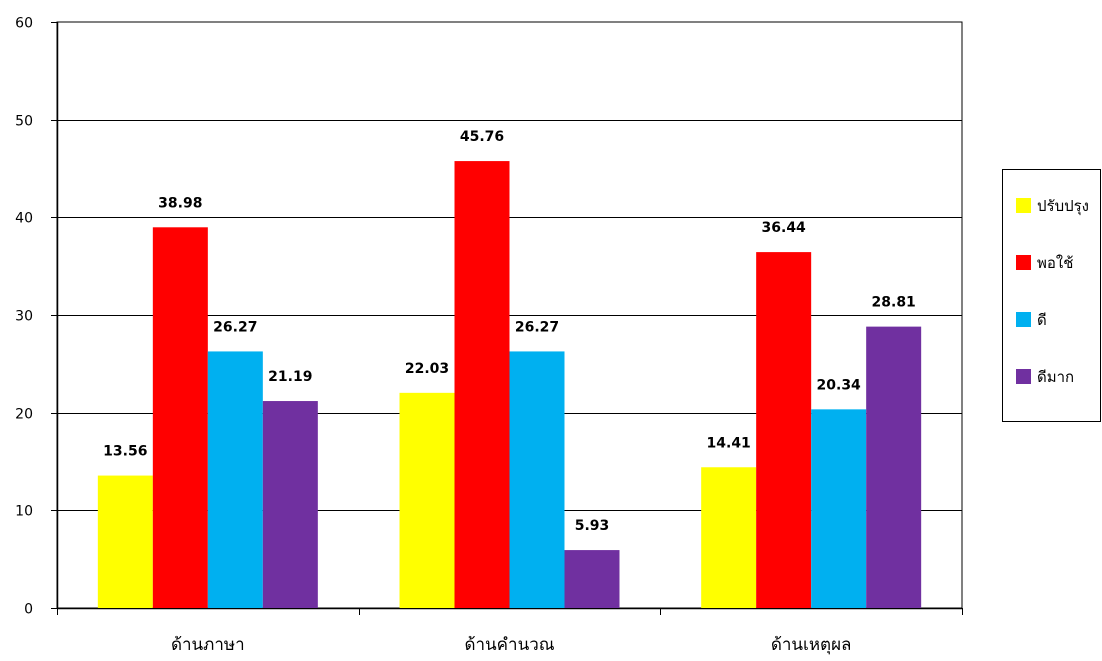  What do you see at coordinates (24, 122) in the screenshot?
I see `y-tick-label: 50` at bounding box center [24, 122].